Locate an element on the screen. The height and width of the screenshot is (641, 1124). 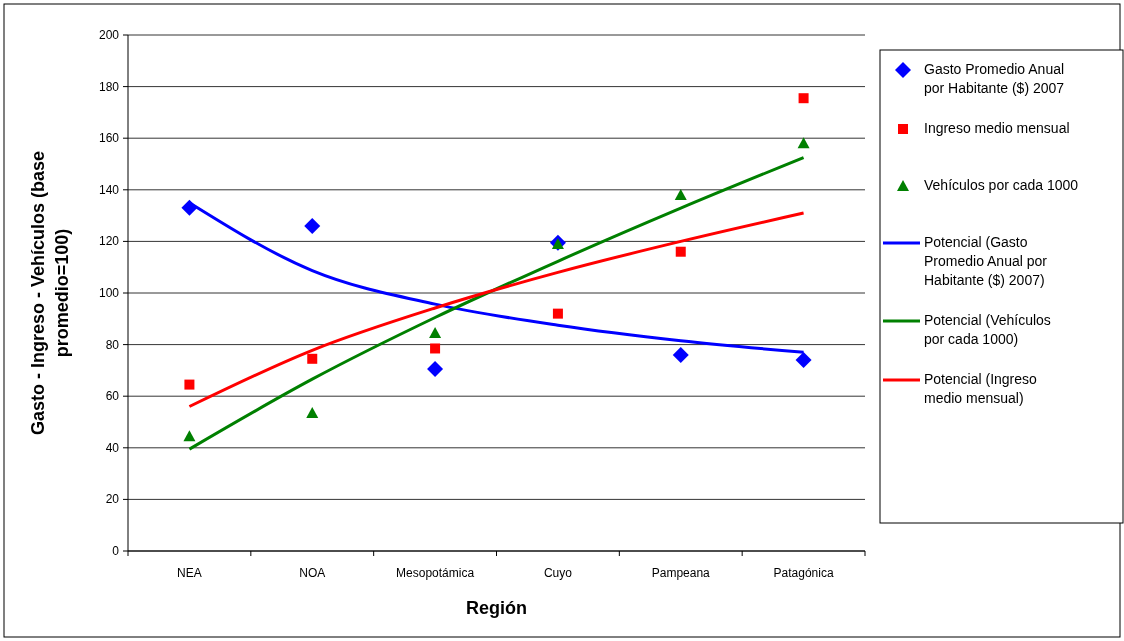
y-tick-label: 40 is located at coordinates (112, 447).